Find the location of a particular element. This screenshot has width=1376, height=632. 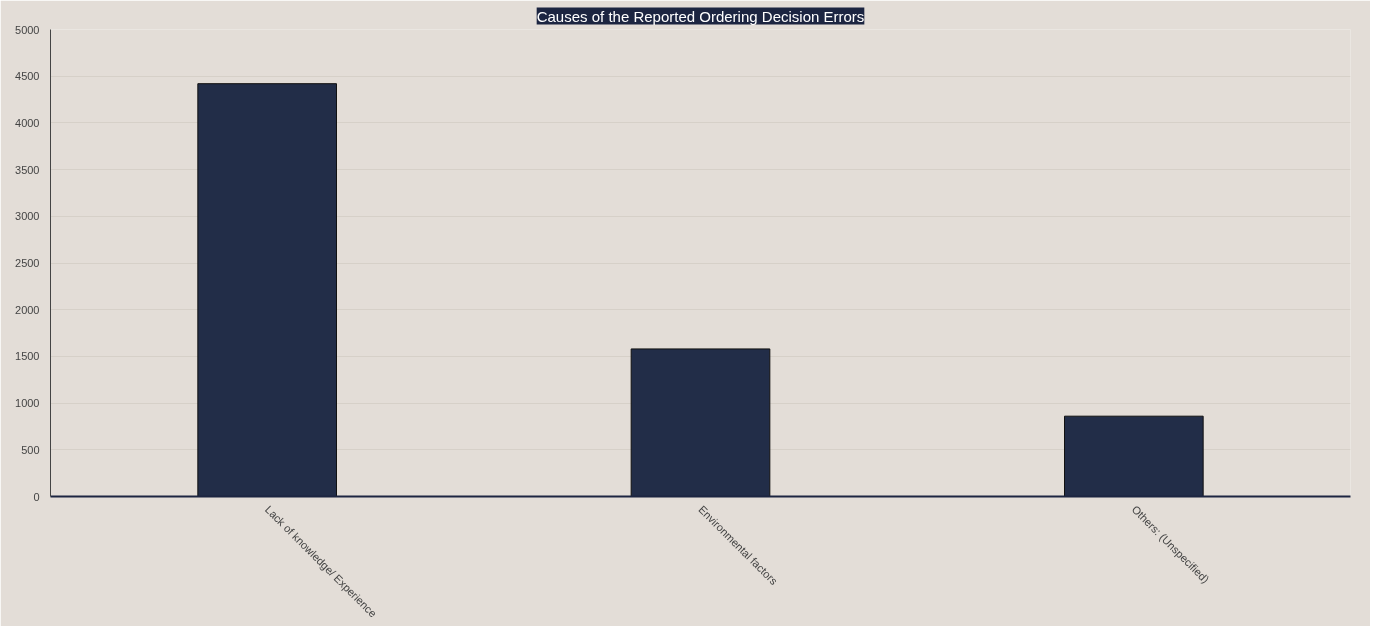

y-tick-label: 2500 is located at coordinates (27, 263).